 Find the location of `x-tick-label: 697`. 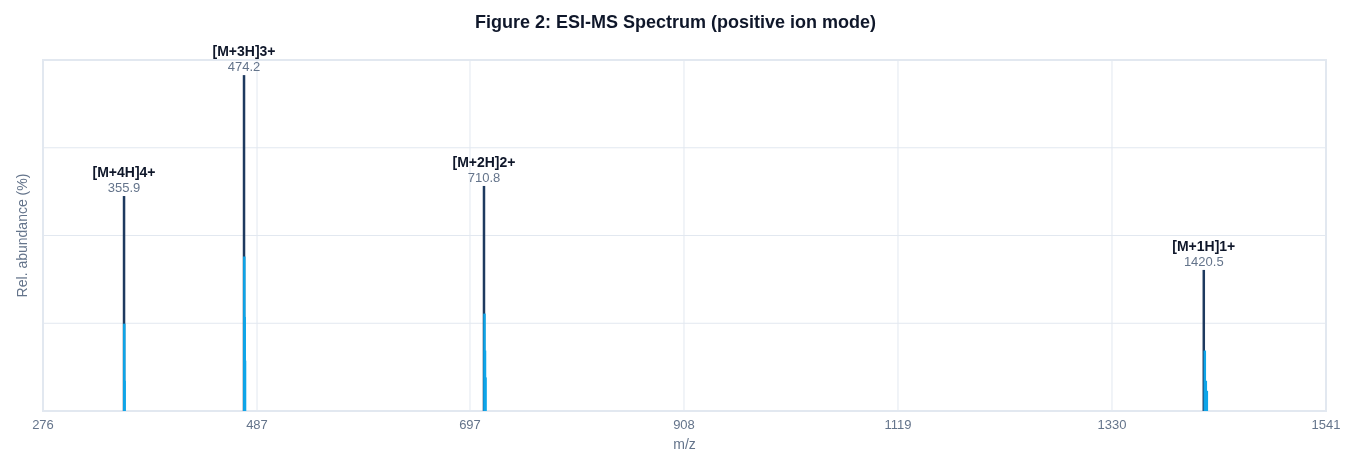

x-tick-label: 697 is located at coordinates (470, 424).